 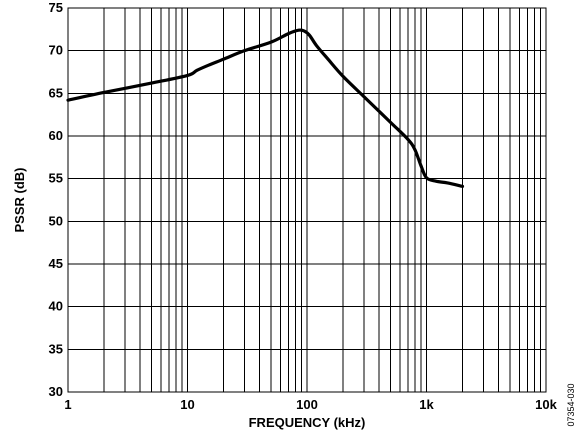 What do you see at coordinates (56, 263) in the screenshot?
I see `y-tick-label: 45` at bounding box center [56, 263].